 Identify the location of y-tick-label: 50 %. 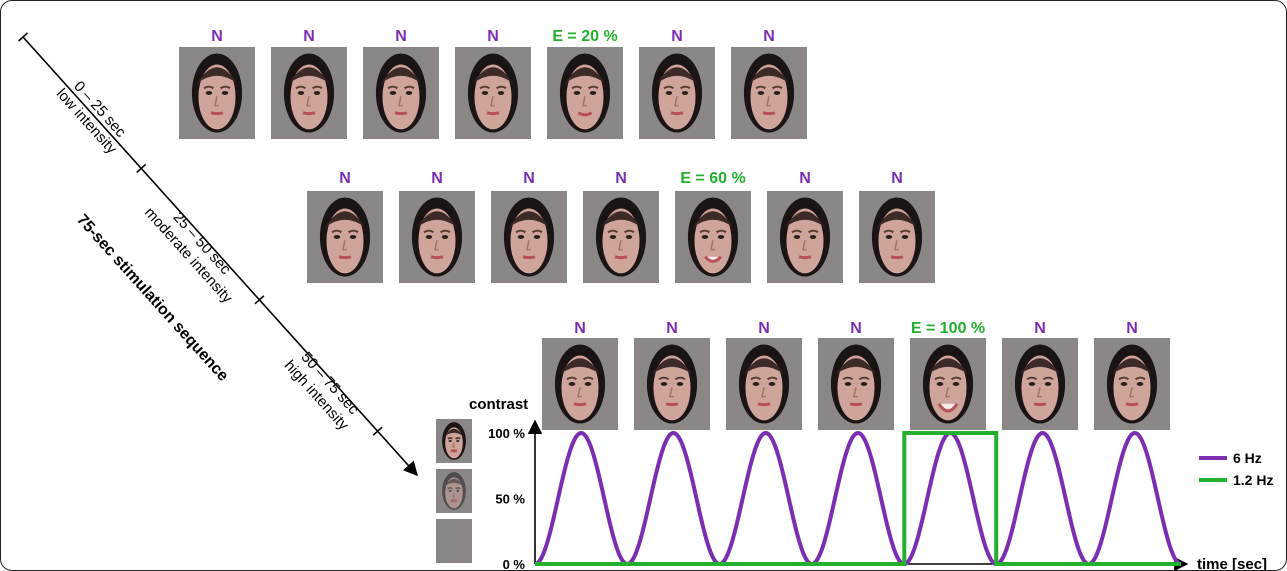
(510, 499).